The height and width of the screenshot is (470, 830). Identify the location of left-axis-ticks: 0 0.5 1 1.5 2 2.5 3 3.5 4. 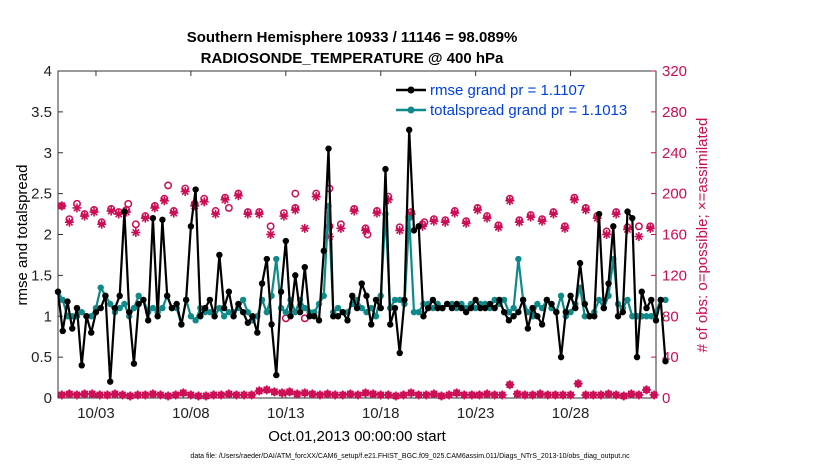
(47, 235).